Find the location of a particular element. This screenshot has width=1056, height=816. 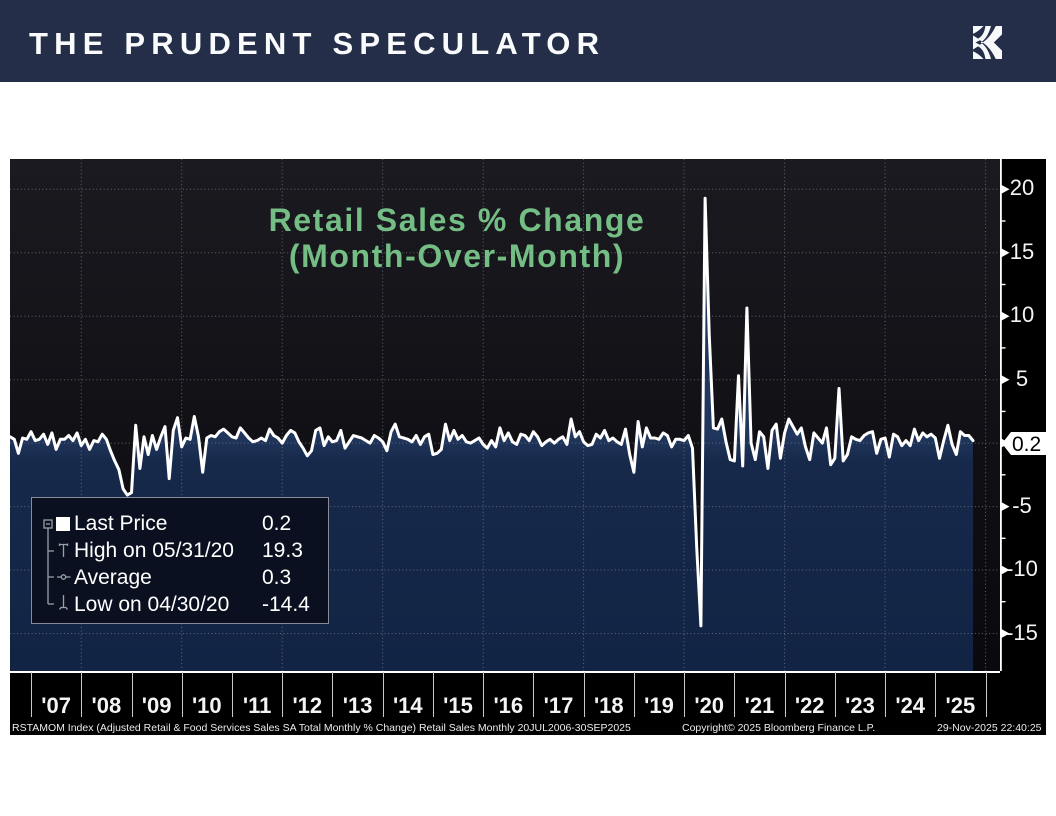

svg-text: 0.2 is located at coordinates (1026, 444).